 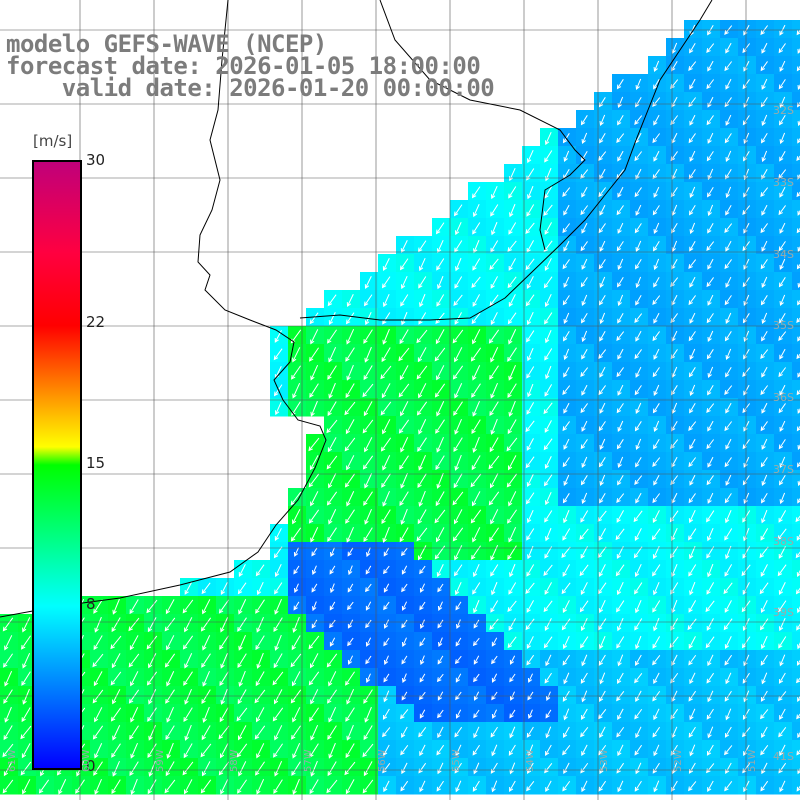 I want to click on latitude-label: 32S, so click(x=783, y=110).